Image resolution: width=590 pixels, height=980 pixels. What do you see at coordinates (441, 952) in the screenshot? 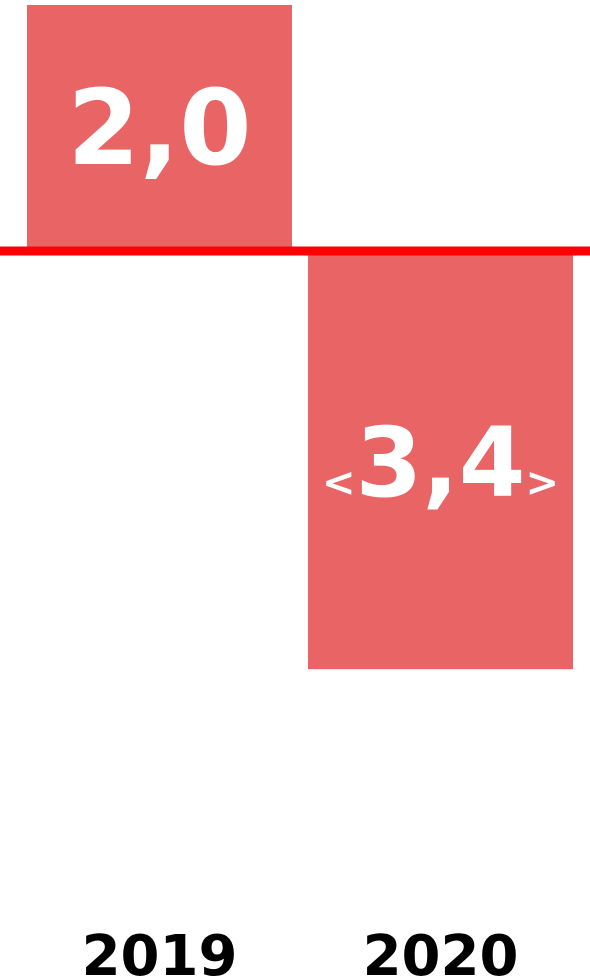
I see `x-tick-label-2020: 2020` at bounding box center [441, 952].